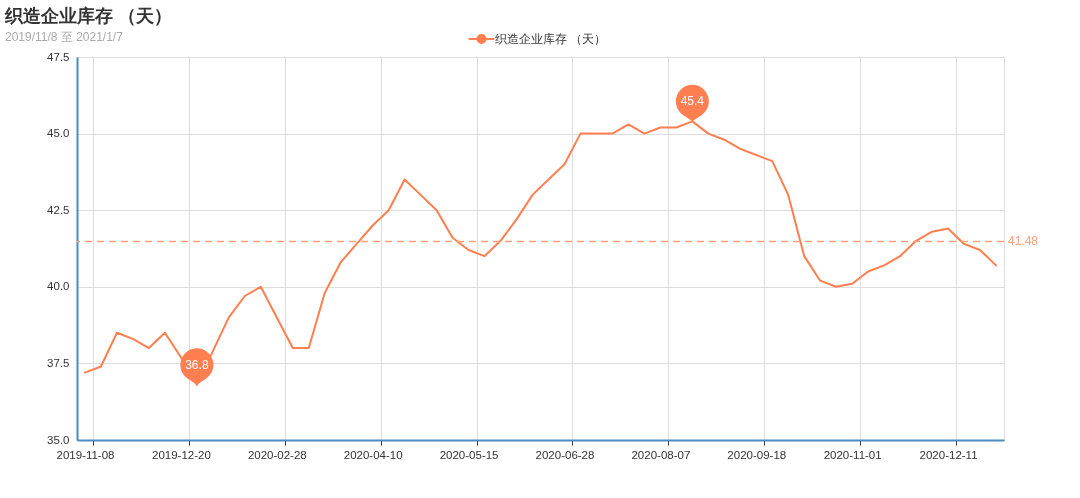 The image size is (1080, 498). What do you see at coordinates (661, 454) in the screenshot?
I see `x-tick-label: 2020-08-07` at bounding box center [661, 454].